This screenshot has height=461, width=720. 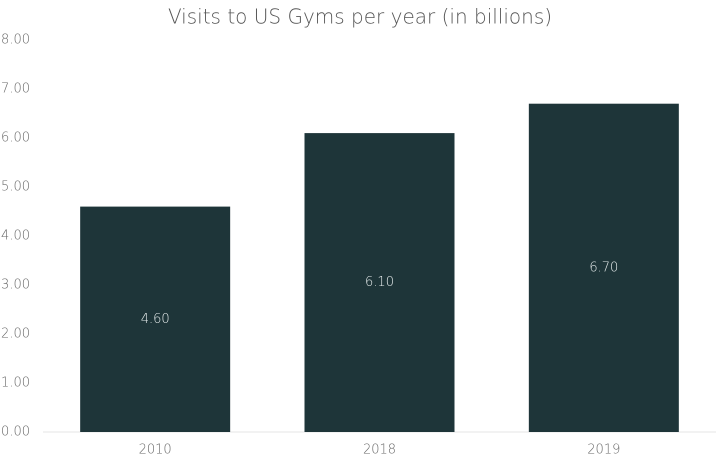 What do you see at coordinates (15, 89) in the screenshot?
I see `y-tick-label: 7.00` at bounding box center [15, 89].